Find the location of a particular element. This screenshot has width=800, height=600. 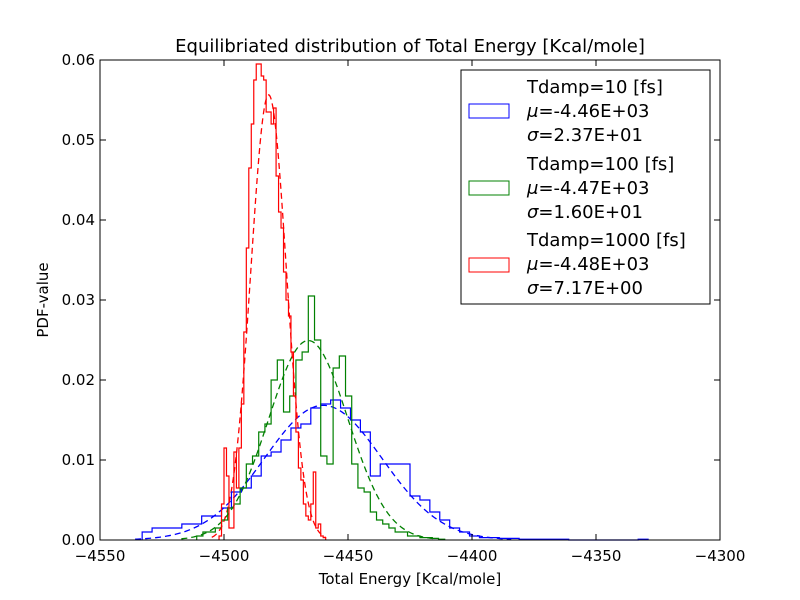

x-tick-label: −4550 is located at coordinates (100, 556).